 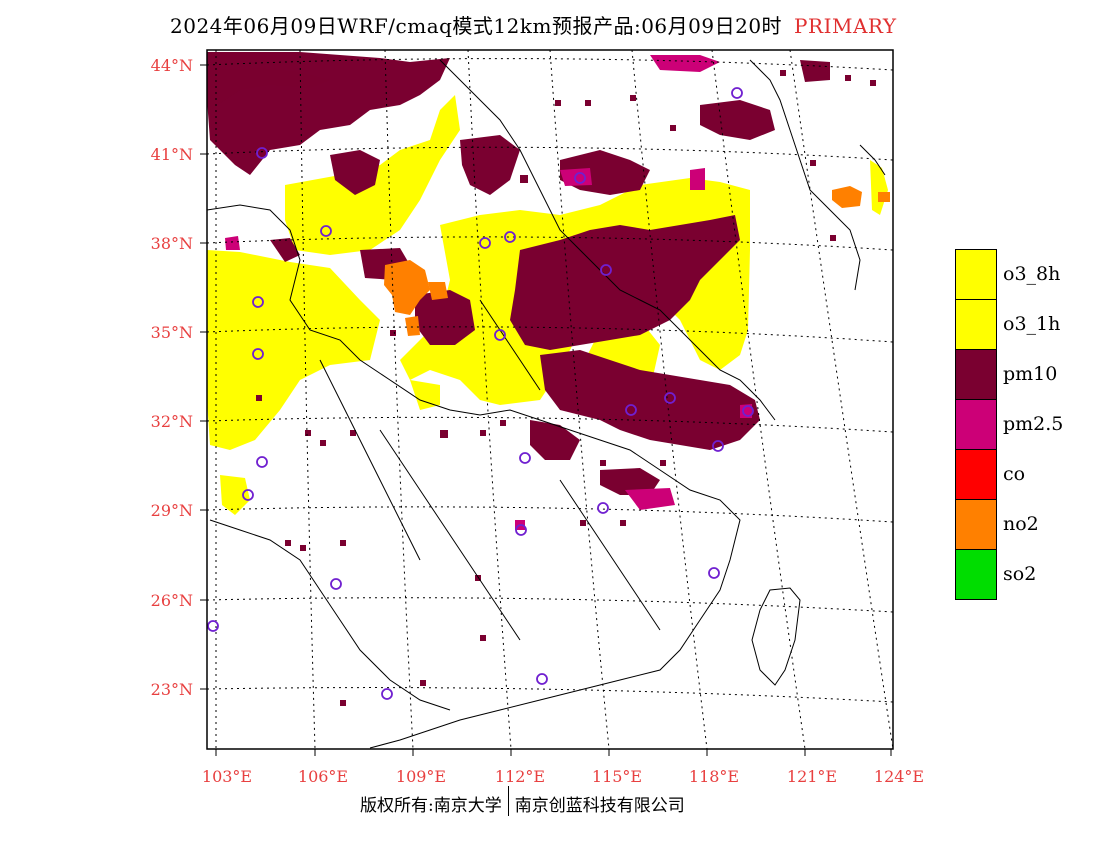 What do you see at coordinates (599, 806) in the screenshot?
I see `copyright-right: 南京创蓝科技有限公司` at bounding box center [599, 806].